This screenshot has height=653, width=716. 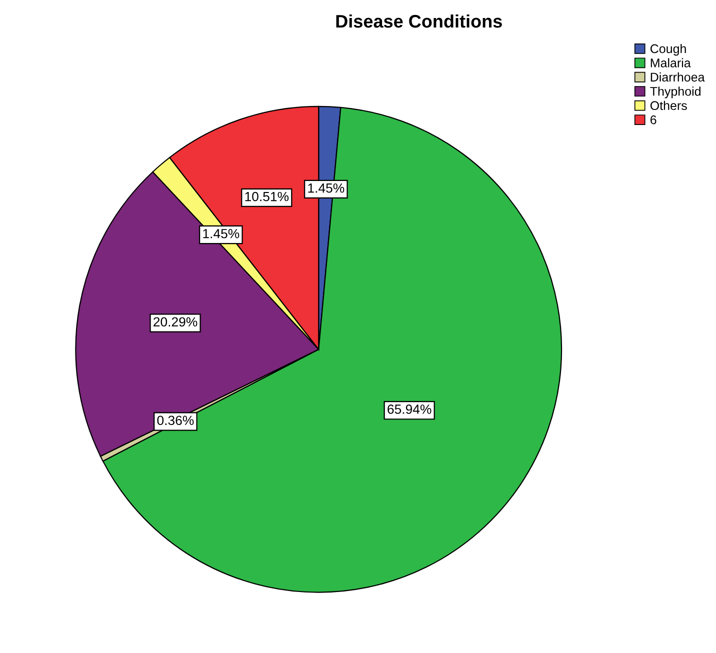 I want to click on legend-label: Thyphoid, so click(x=675, y=92).